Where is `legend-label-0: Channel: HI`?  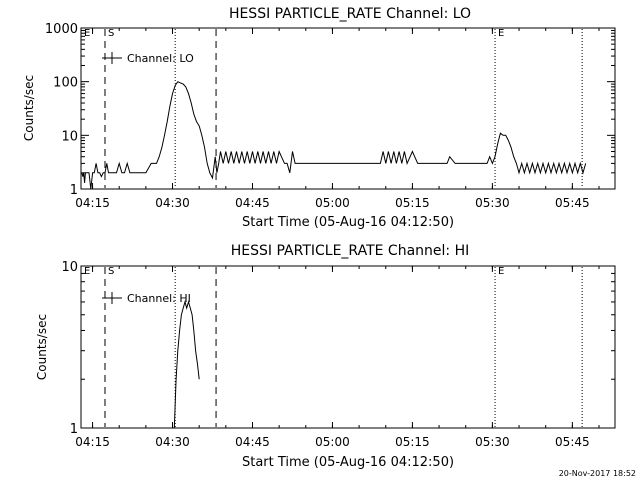
legend-label-0: Channel: HI is located at coordinates (159, 298).